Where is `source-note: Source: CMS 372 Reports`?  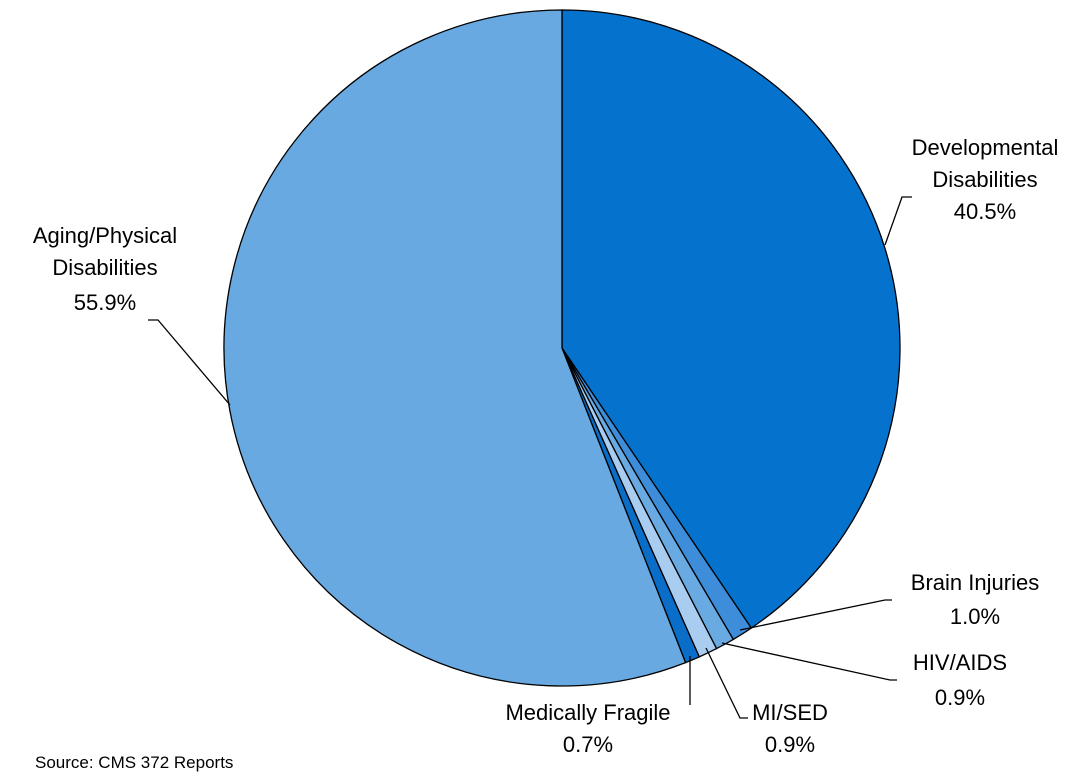
source-note: Source: CMS 372 Reports is located at coordinates (134, 762).